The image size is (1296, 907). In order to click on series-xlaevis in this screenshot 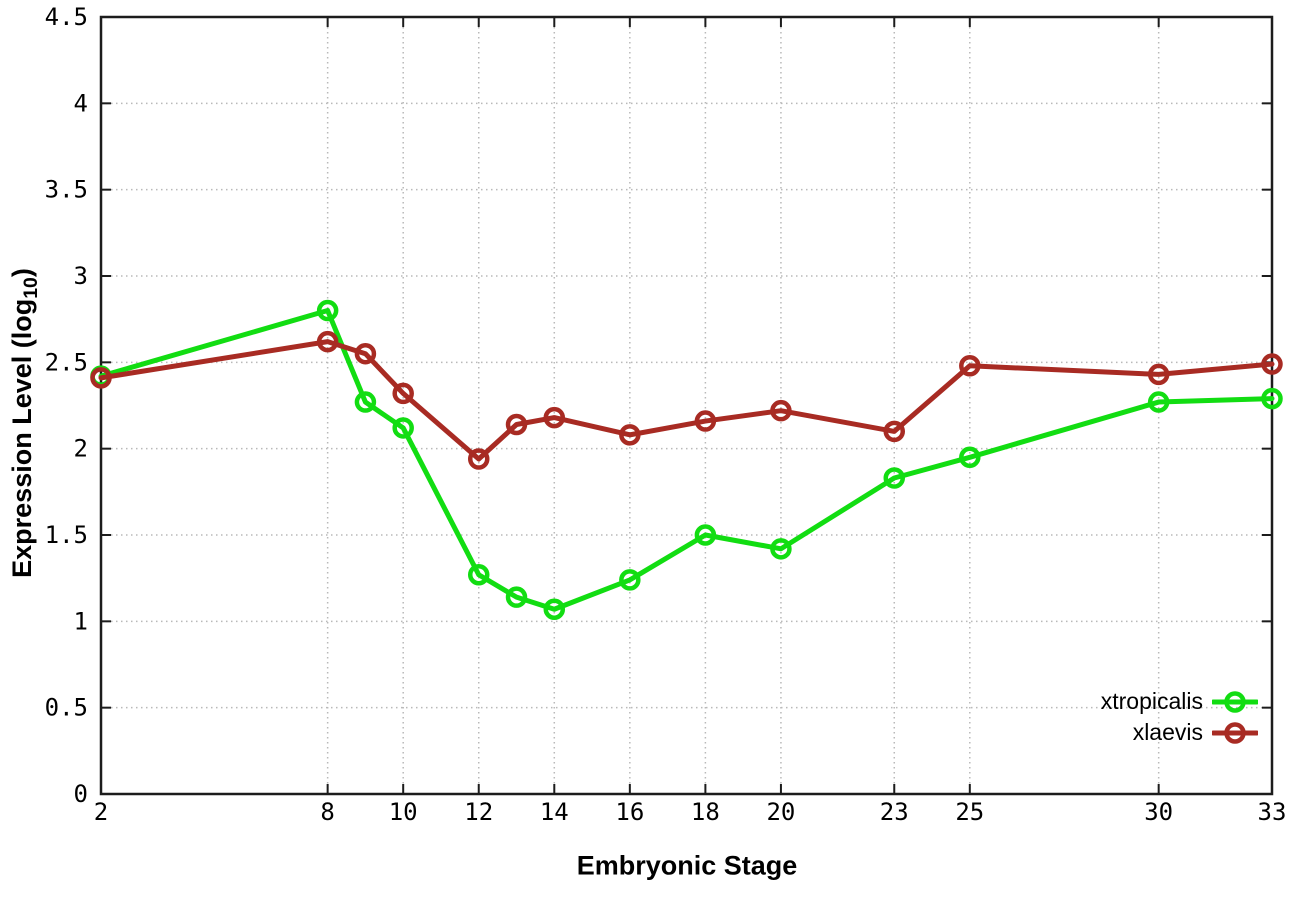, I will do `click(686, 400)`.